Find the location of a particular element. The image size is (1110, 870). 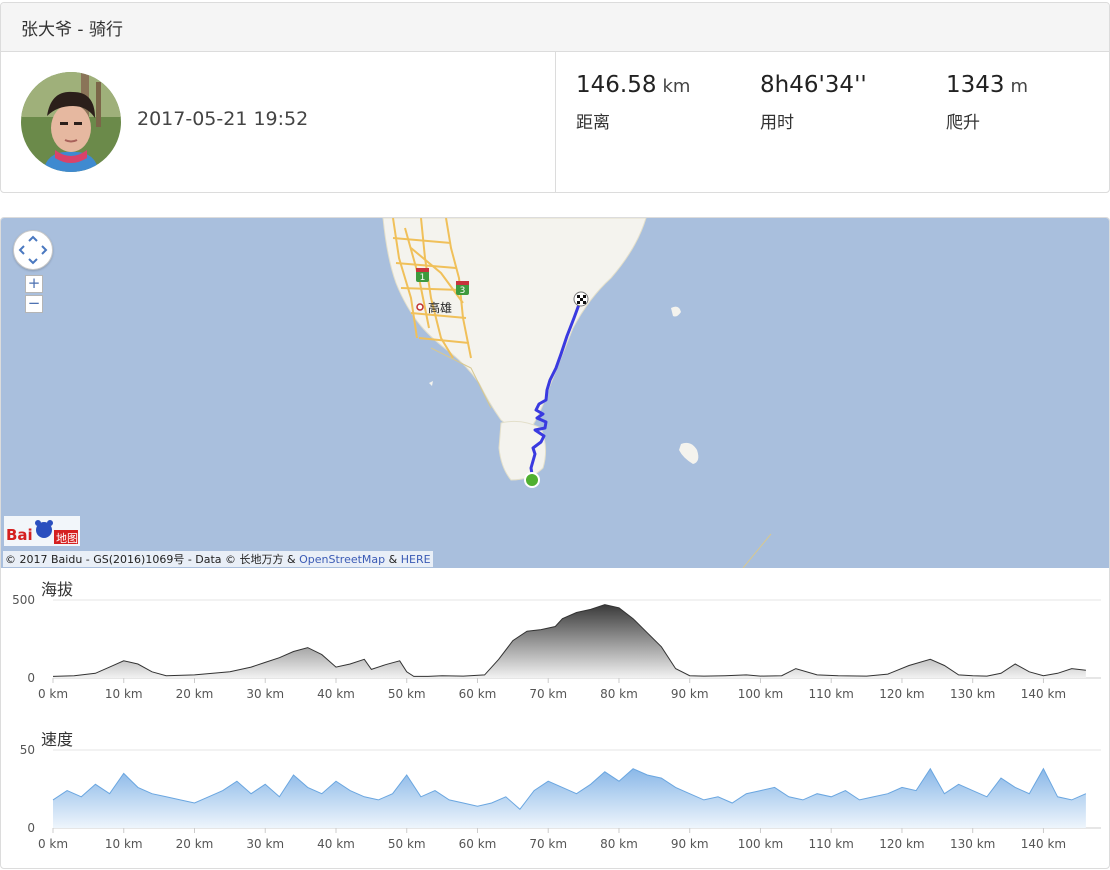

stat-distance-value: 146.58 is located at coordinates (616, 85).